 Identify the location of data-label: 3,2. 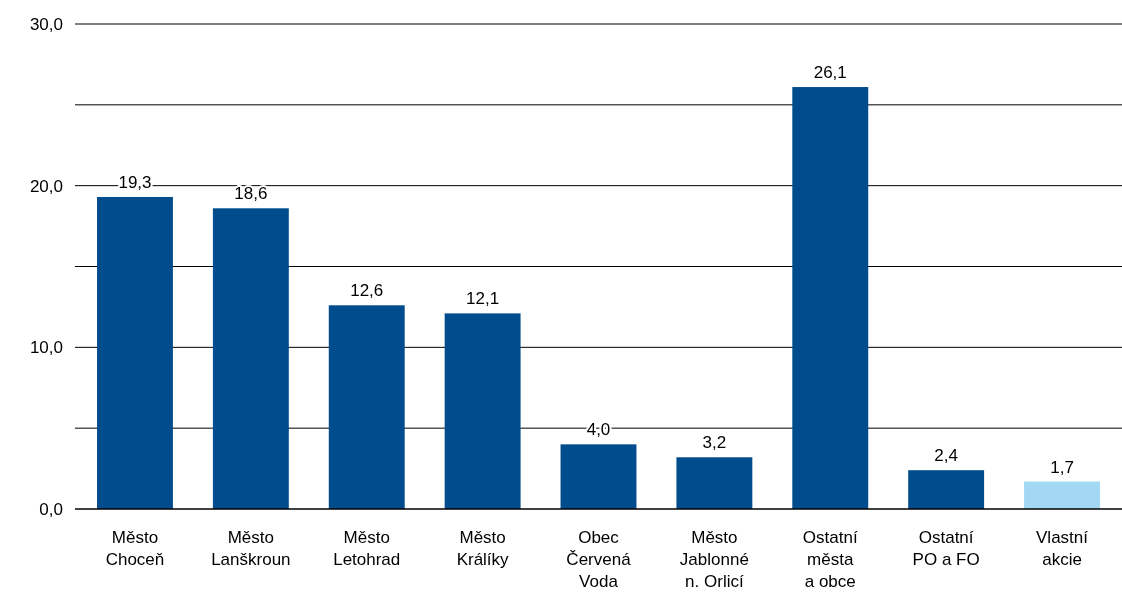
(714, 443).